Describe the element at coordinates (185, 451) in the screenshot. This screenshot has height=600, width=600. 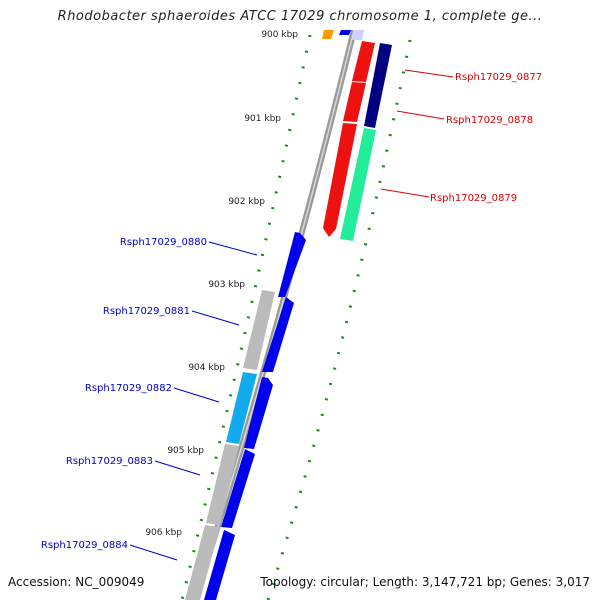
I see `tick-label: 905 kbp` at that location.